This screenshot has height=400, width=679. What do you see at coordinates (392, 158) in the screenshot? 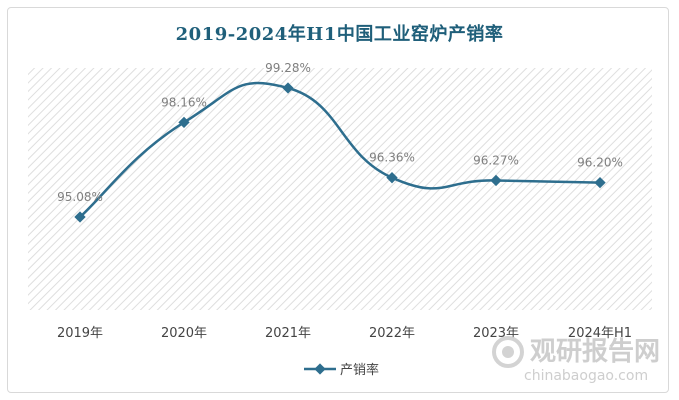
I see `data-label: 96.36%` at bounding box center [392, 158].